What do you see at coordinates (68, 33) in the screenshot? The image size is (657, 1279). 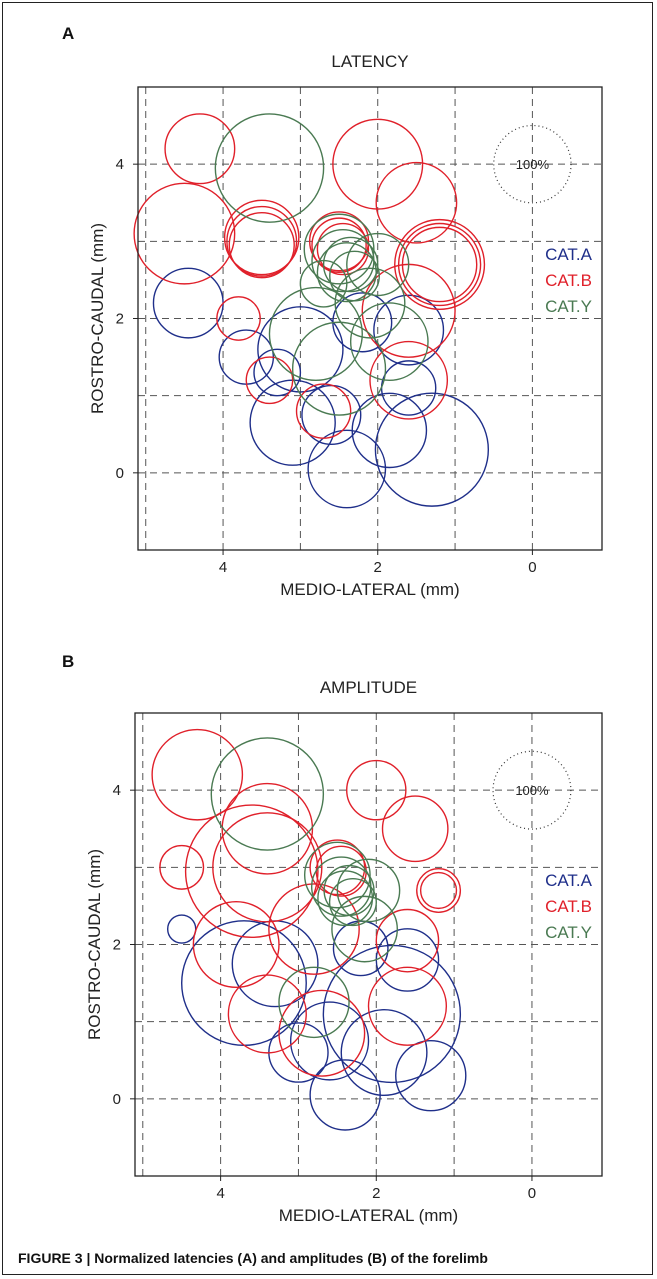 I see `panel-label-a: A` at bounding box center [68, 33].